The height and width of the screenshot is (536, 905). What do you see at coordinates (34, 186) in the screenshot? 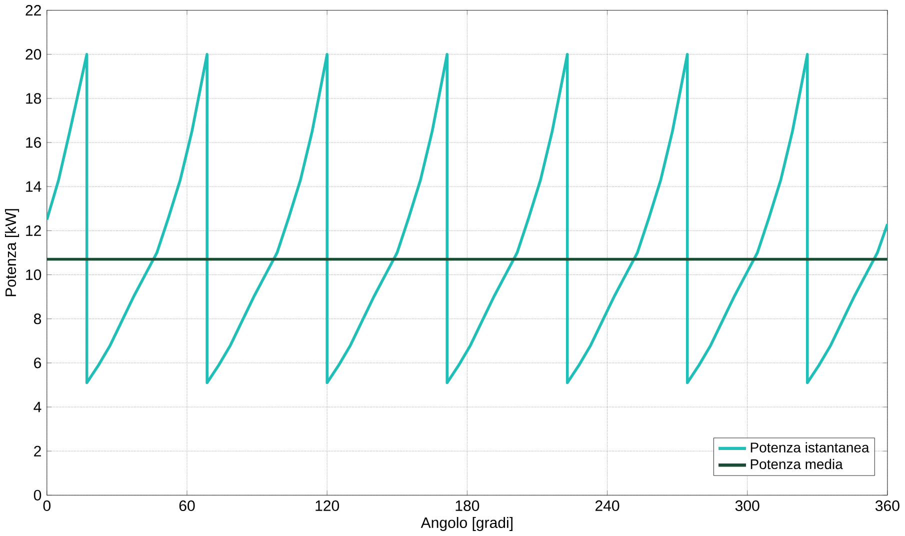
I see `y-tick-label: 14` at bounding box center [34, 186].